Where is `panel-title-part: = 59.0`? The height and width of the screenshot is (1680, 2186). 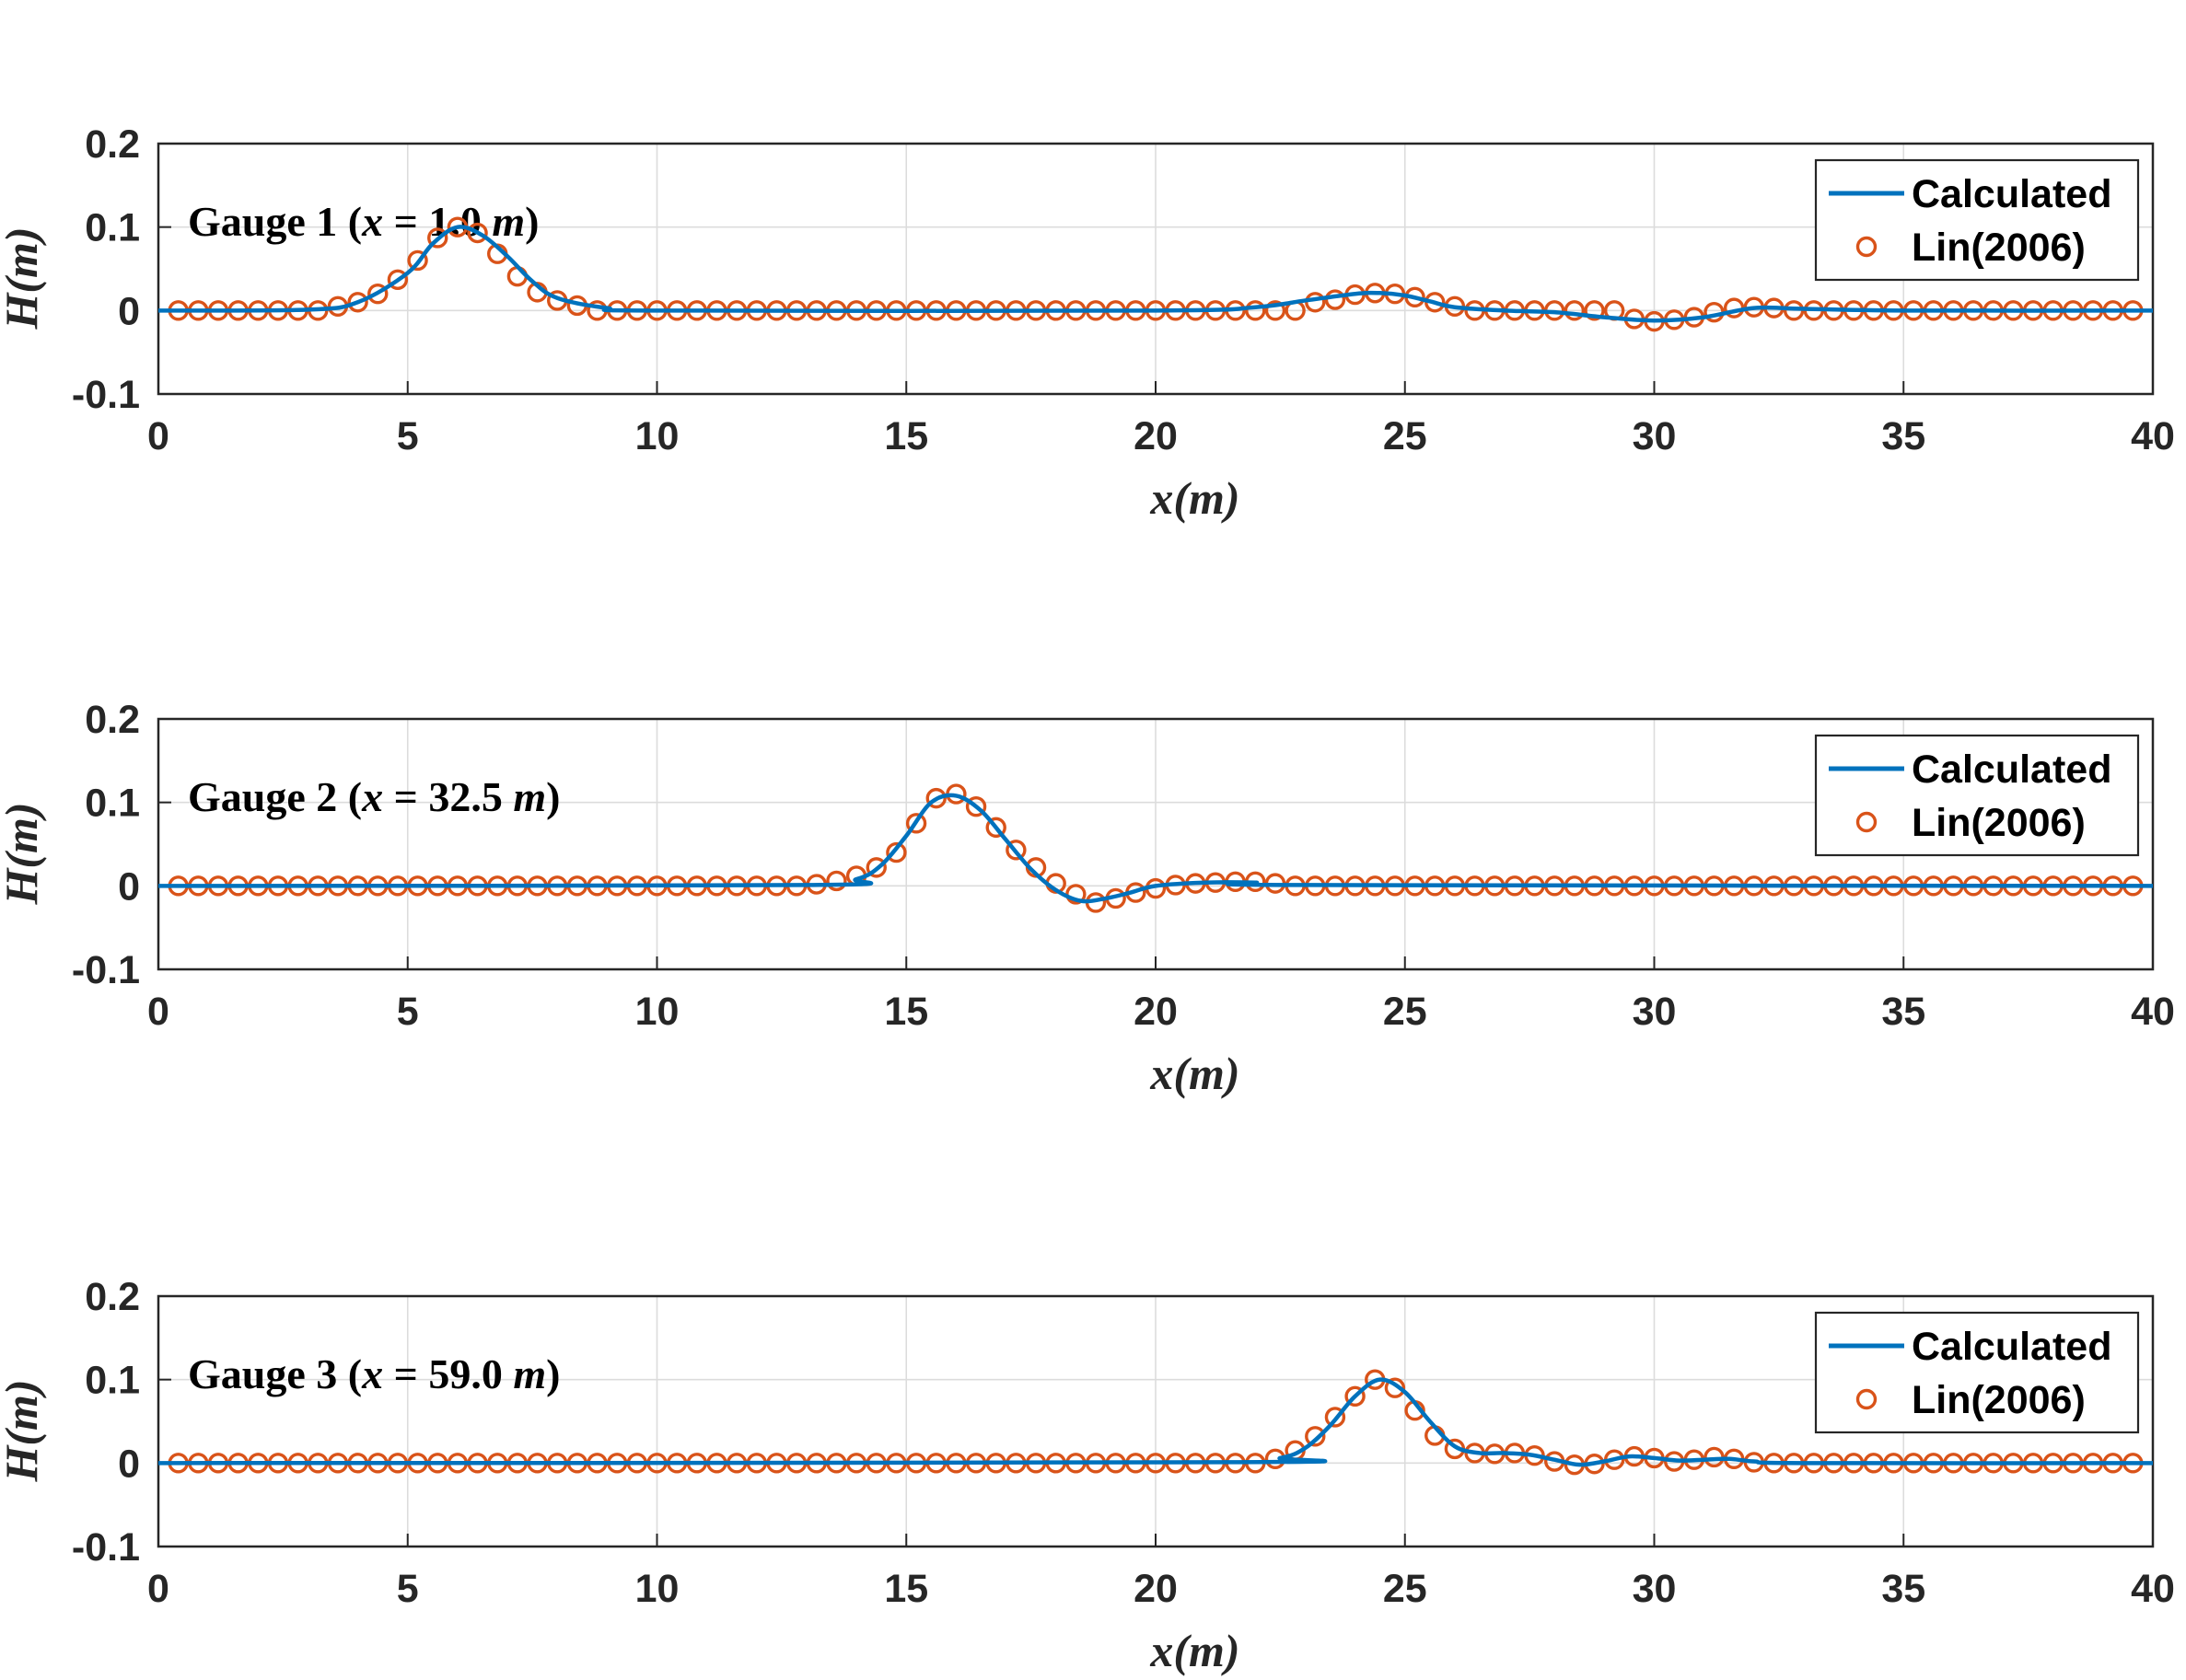 panel-title-part: = 59.0 is located at coordinates (448, 1373).